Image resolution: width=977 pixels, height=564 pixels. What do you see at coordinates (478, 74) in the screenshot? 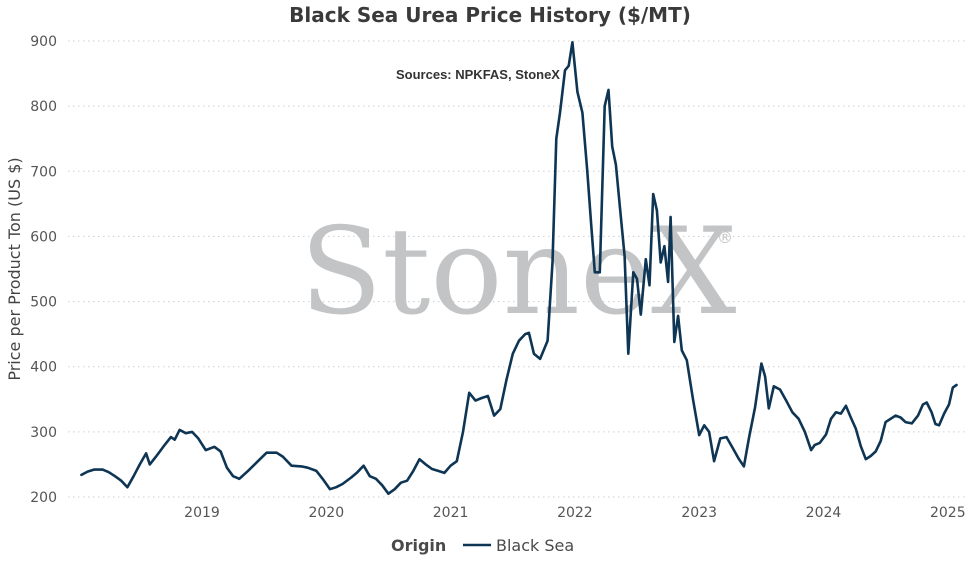
I see `chart-subtitle: Sources: NPKFAS, StoneX` at bounding box center [478, 74].